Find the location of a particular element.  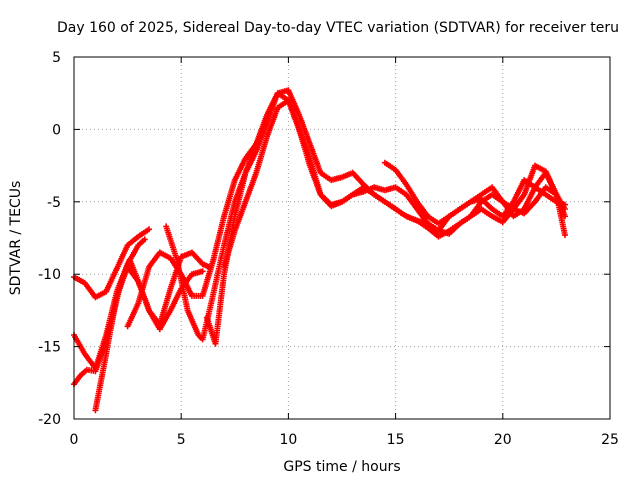

y-tick-label: 5 is located at coordinates (56, 58).